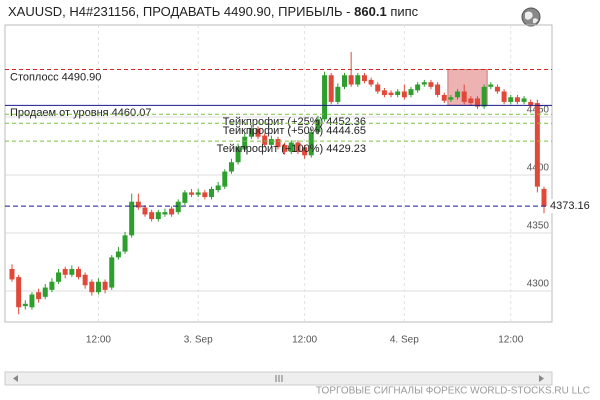  I want to click on scrollbar, so click(278, 378).